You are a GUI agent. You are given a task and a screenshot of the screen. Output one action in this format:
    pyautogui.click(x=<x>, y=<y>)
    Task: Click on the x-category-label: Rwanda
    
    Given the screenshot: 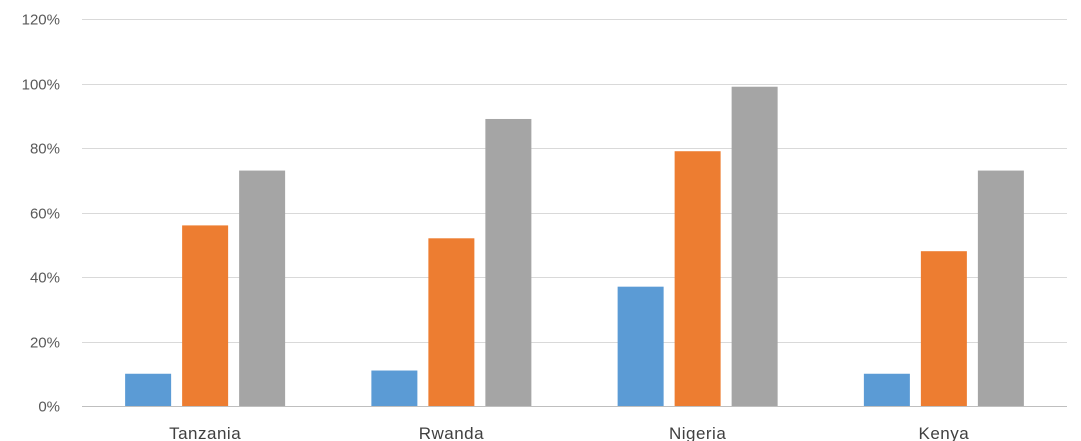 What is the action you would take?
    pyautogui.click(x=451, y=432)
    